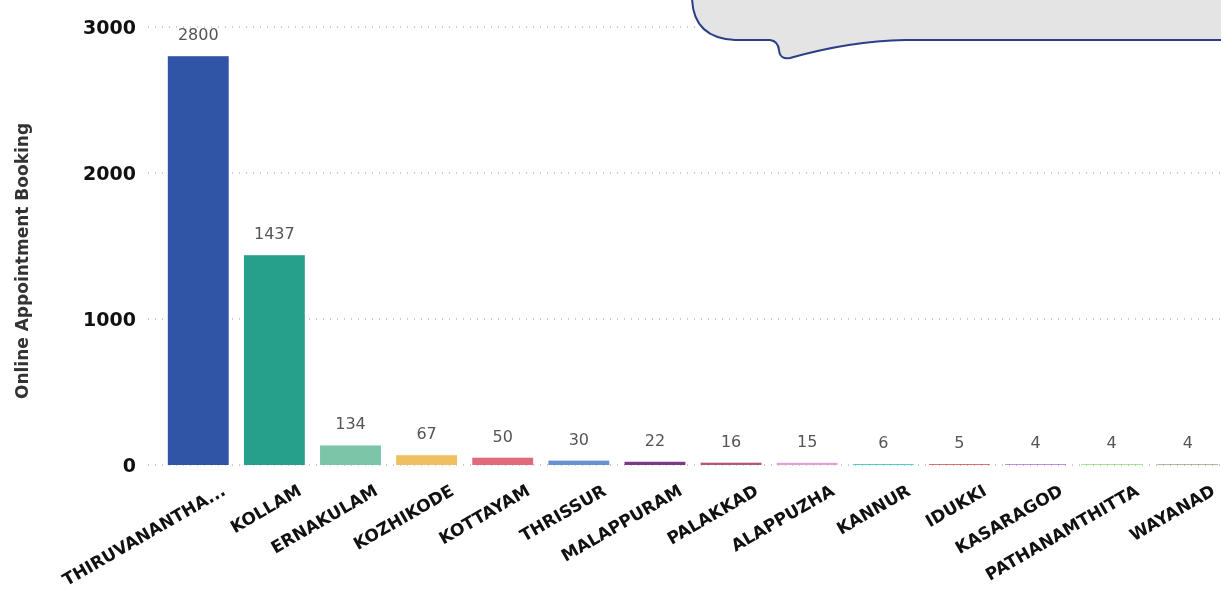 The height and width of the screenshot is (604, 1221). I want to click on y-axis-title: Online Appointment Booking, so click(22, 261).